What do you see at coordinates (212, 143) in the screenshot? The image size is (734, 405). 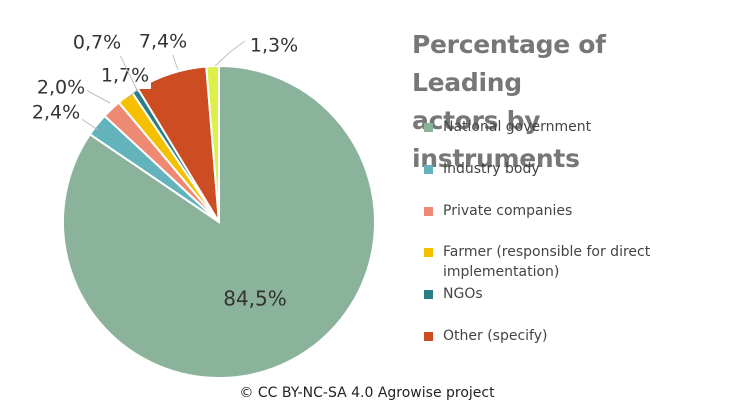 I see `pie-slice-unlabeled` at bounding box center [212, 143].